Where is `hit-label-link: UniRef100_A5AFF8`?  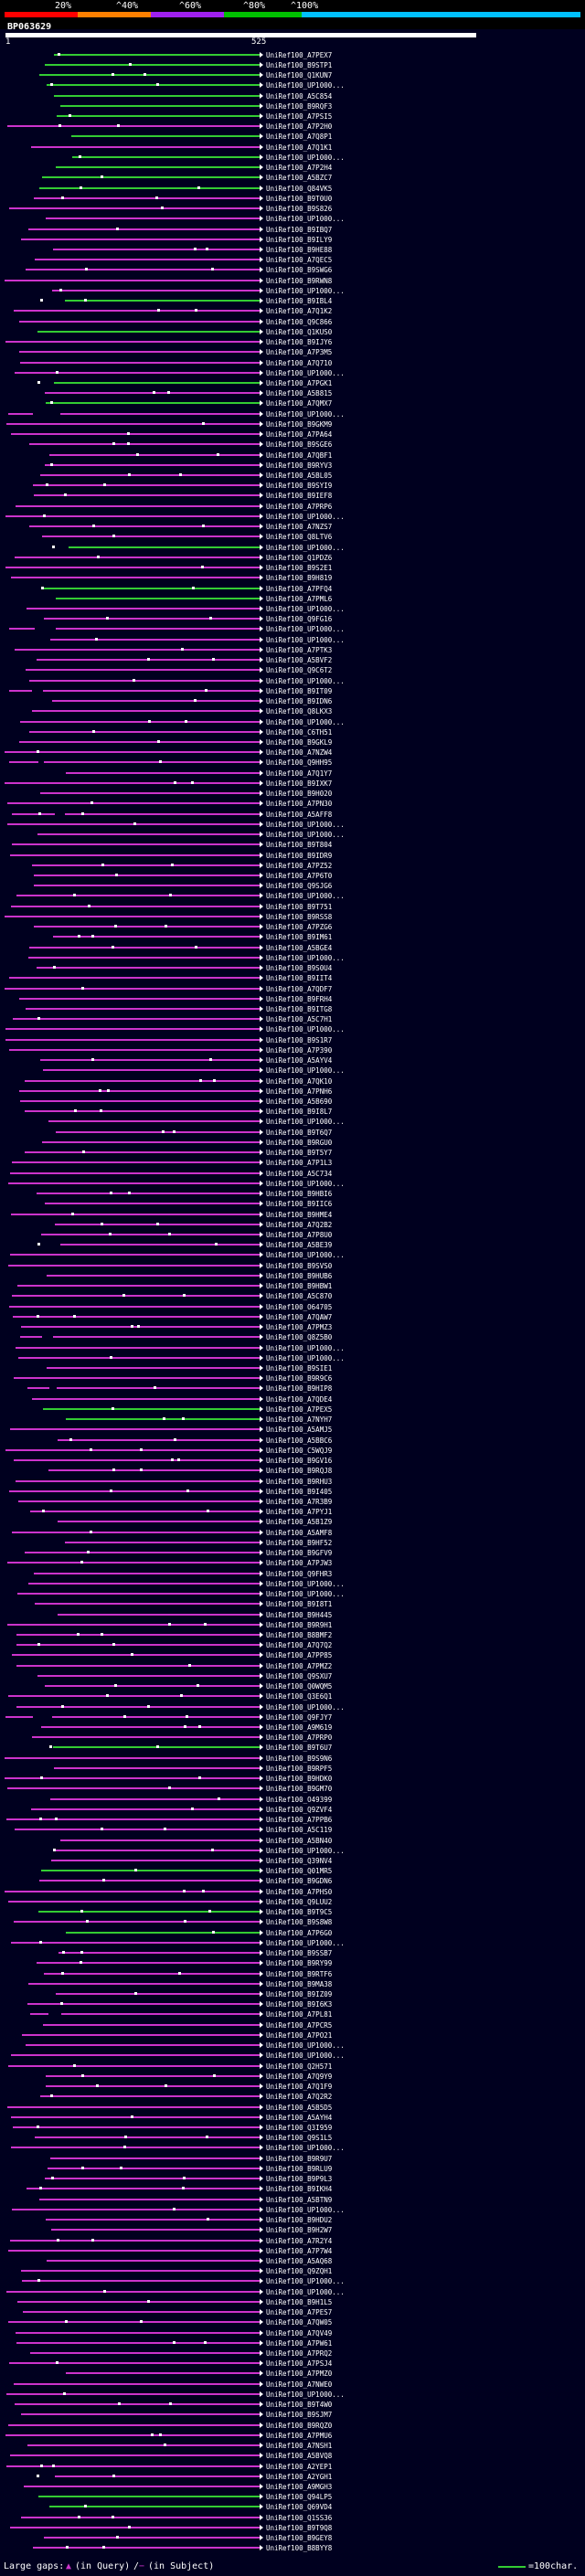 hit-label-link: UniRef100_A5AFF8 is located at coordinates (299, 815).